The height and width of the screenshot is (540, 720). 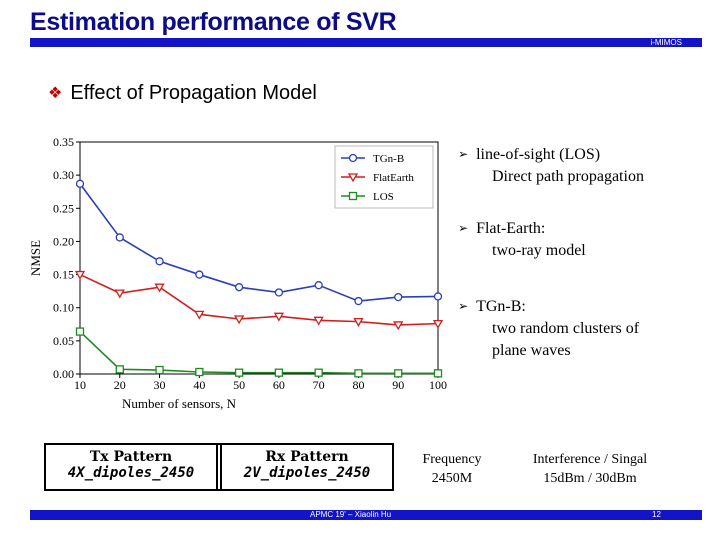 What do you see at coordinates (590, 459) in the screenshot?
I see `interference-title: Interference / Singal` at bounding box center [590, 459].